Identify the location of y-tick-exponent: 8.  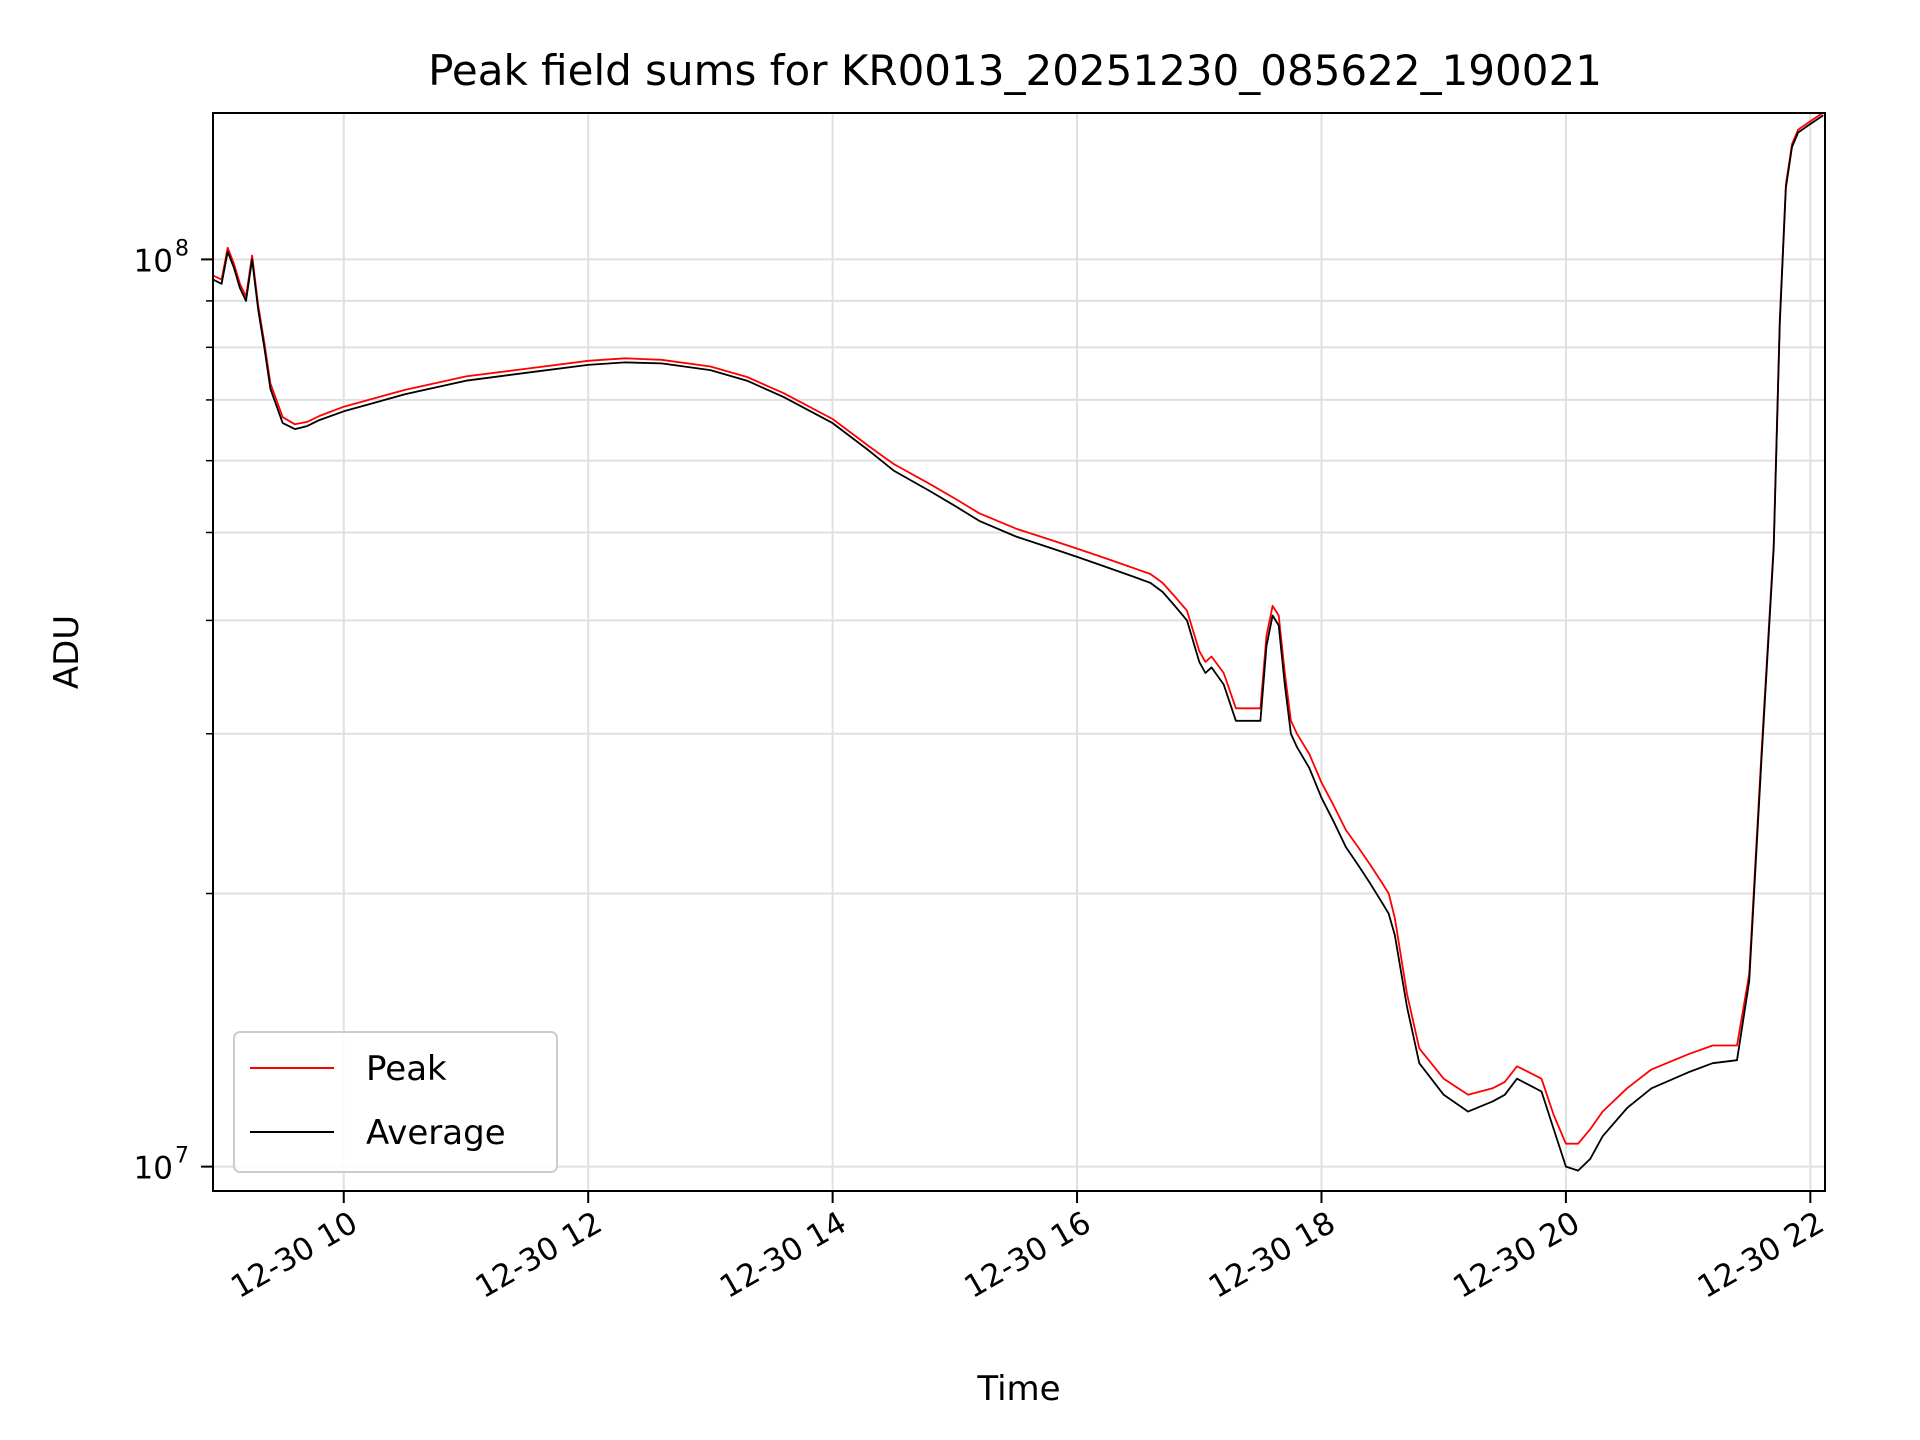
(182, 248).